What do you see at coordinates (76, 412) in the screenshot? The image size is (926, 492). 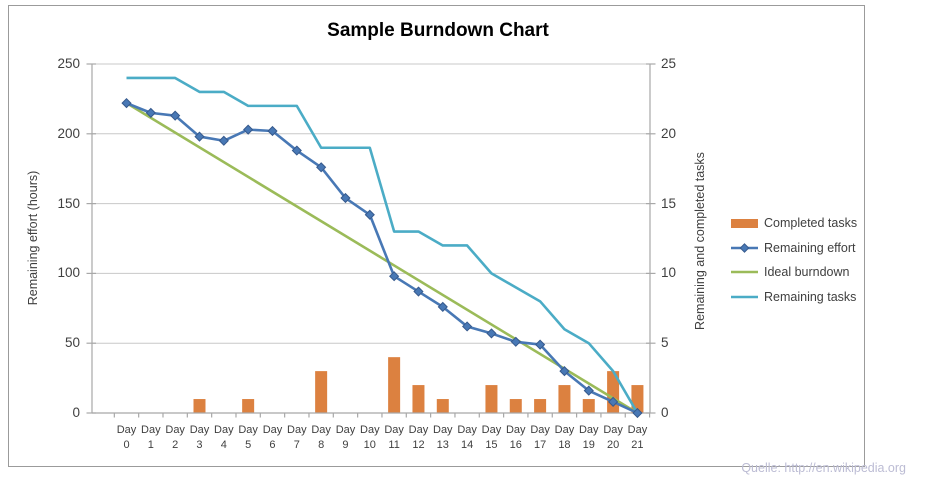 I see `left-axis-tick-label: 0` at bounding box center [76, 412].